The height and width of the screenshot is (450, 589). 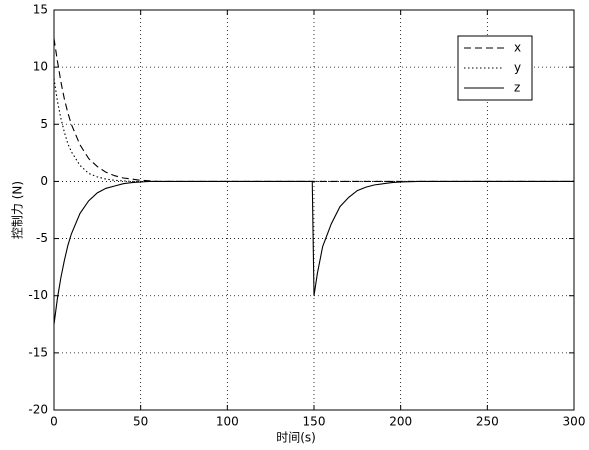 I want to click on y-tick-label: 0, so click(x=44, y=181).